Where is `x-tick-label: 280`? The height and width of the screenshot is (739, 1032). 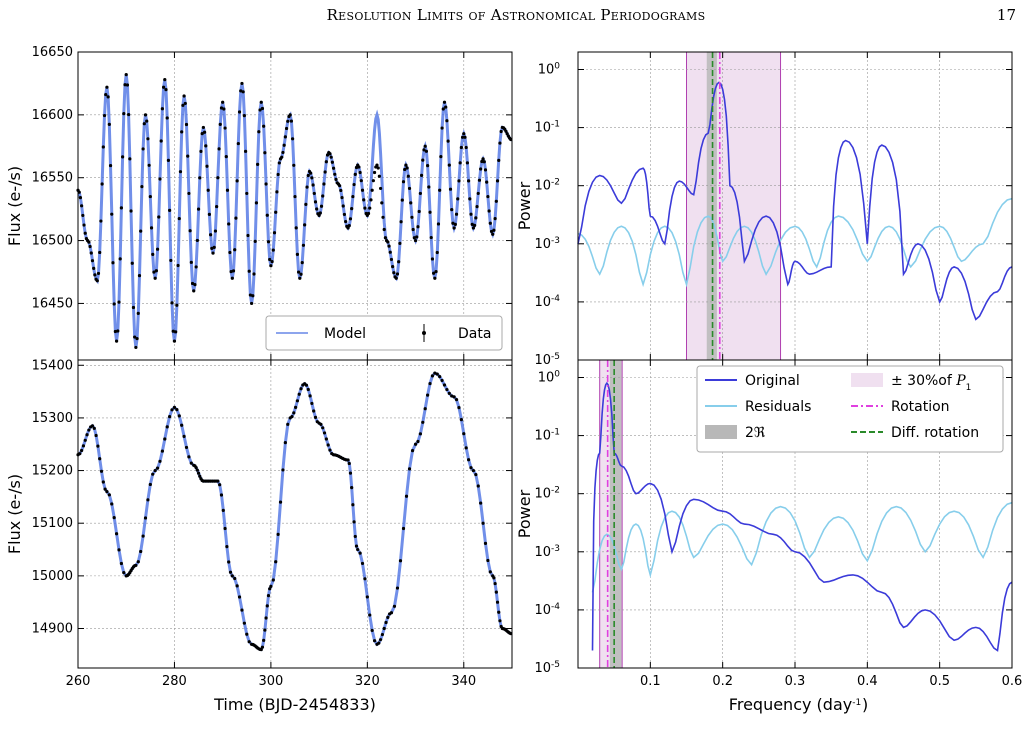
x-tick-label: 280 is located at coordinates (174, 681).